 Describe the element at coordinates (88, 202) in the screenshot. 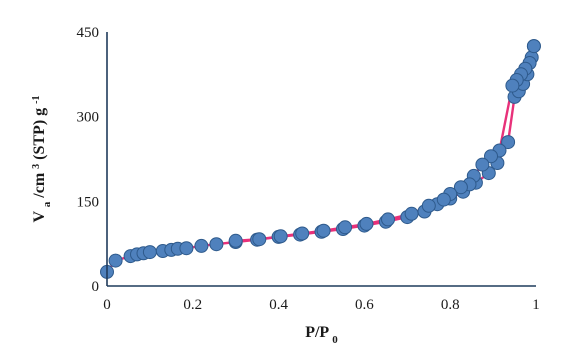

I see `y-tick-label: 150` at that location.